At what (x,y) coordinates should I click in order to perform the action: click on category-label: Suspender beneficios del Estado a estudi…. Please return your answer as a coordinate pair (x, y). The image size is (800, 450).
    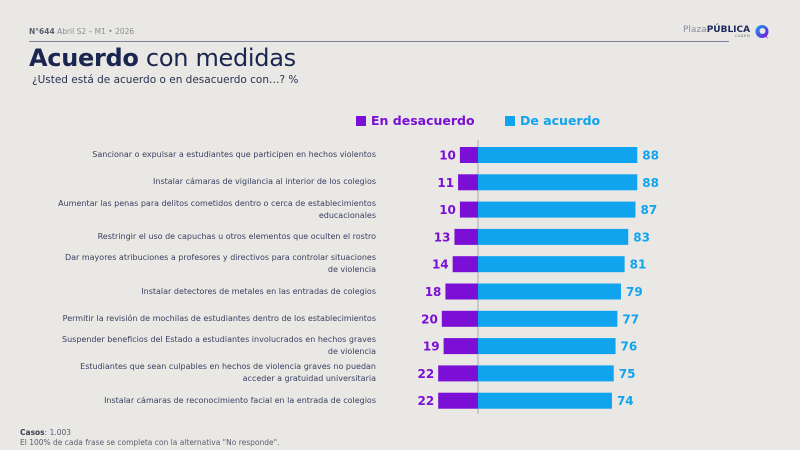
    Looking at the image, I should click on (219, 346).